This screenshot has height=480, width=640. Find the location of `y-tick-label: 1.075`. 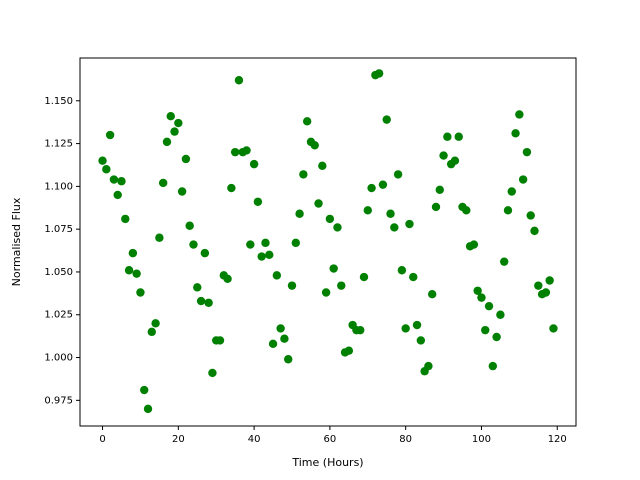

y-tick-label: 1.075 is located at coordinates (58, 229).